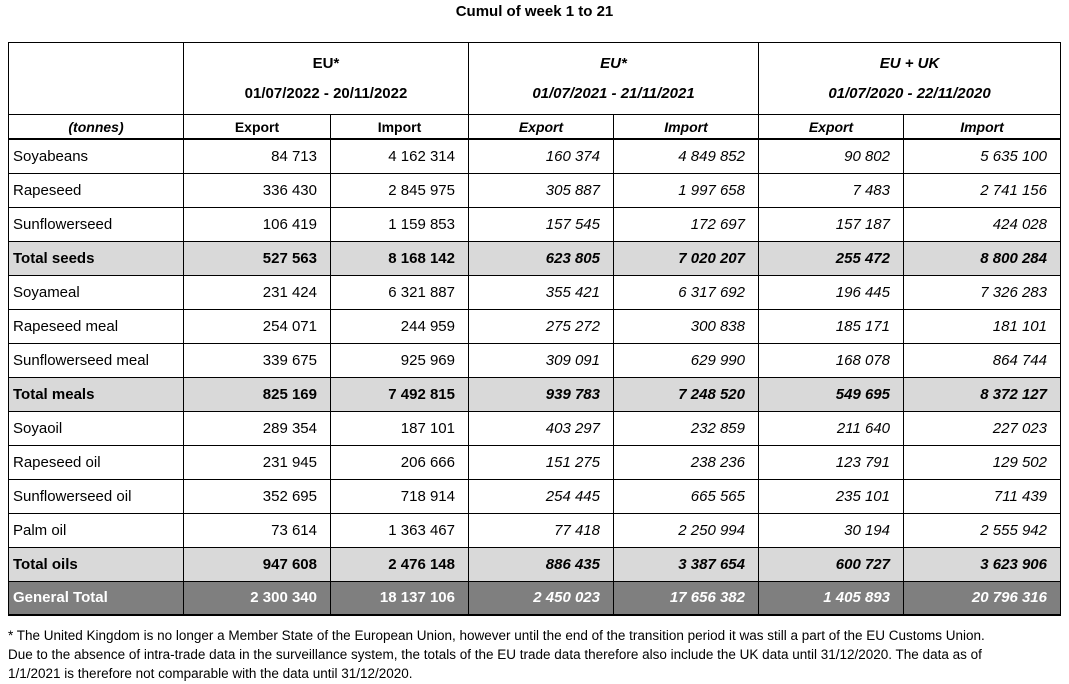 The width and height of the screenshot is (1069, 684). I want to click on value-cell: 7 483, so click(831, 190).